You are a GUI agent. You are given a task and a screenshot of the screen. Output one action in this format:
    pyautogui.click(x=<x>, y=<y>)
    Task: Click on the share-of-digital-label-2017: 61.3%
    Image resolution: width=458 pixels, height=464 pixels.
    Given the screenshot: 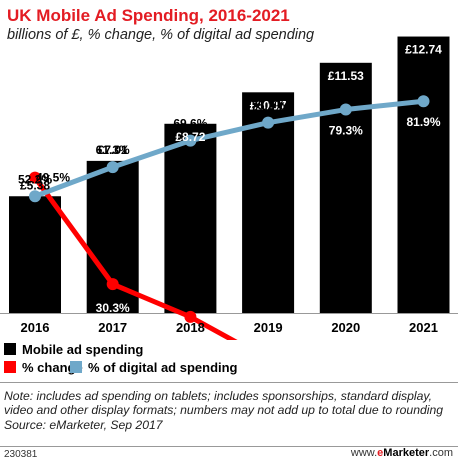 What is the action you would take?
    pyautogui.click(x=113, y=150)
    